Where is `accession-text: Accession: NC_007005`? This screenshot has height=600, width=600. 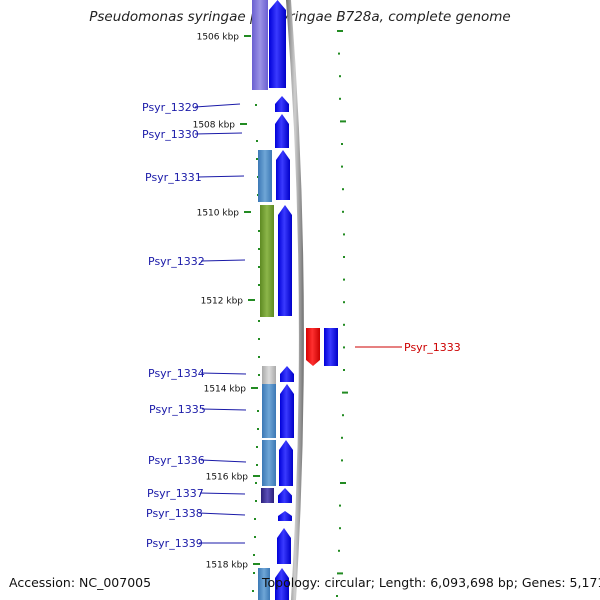
accession-text: Accession: NC_007005 is located at coordinates (80, 582).